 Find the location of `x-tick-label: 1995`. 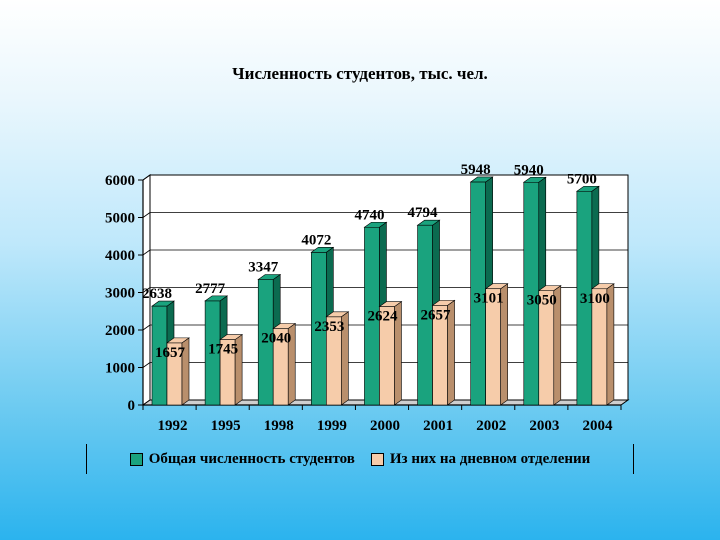

x-tick-label: 1995 is located at coordinates (226, 426).